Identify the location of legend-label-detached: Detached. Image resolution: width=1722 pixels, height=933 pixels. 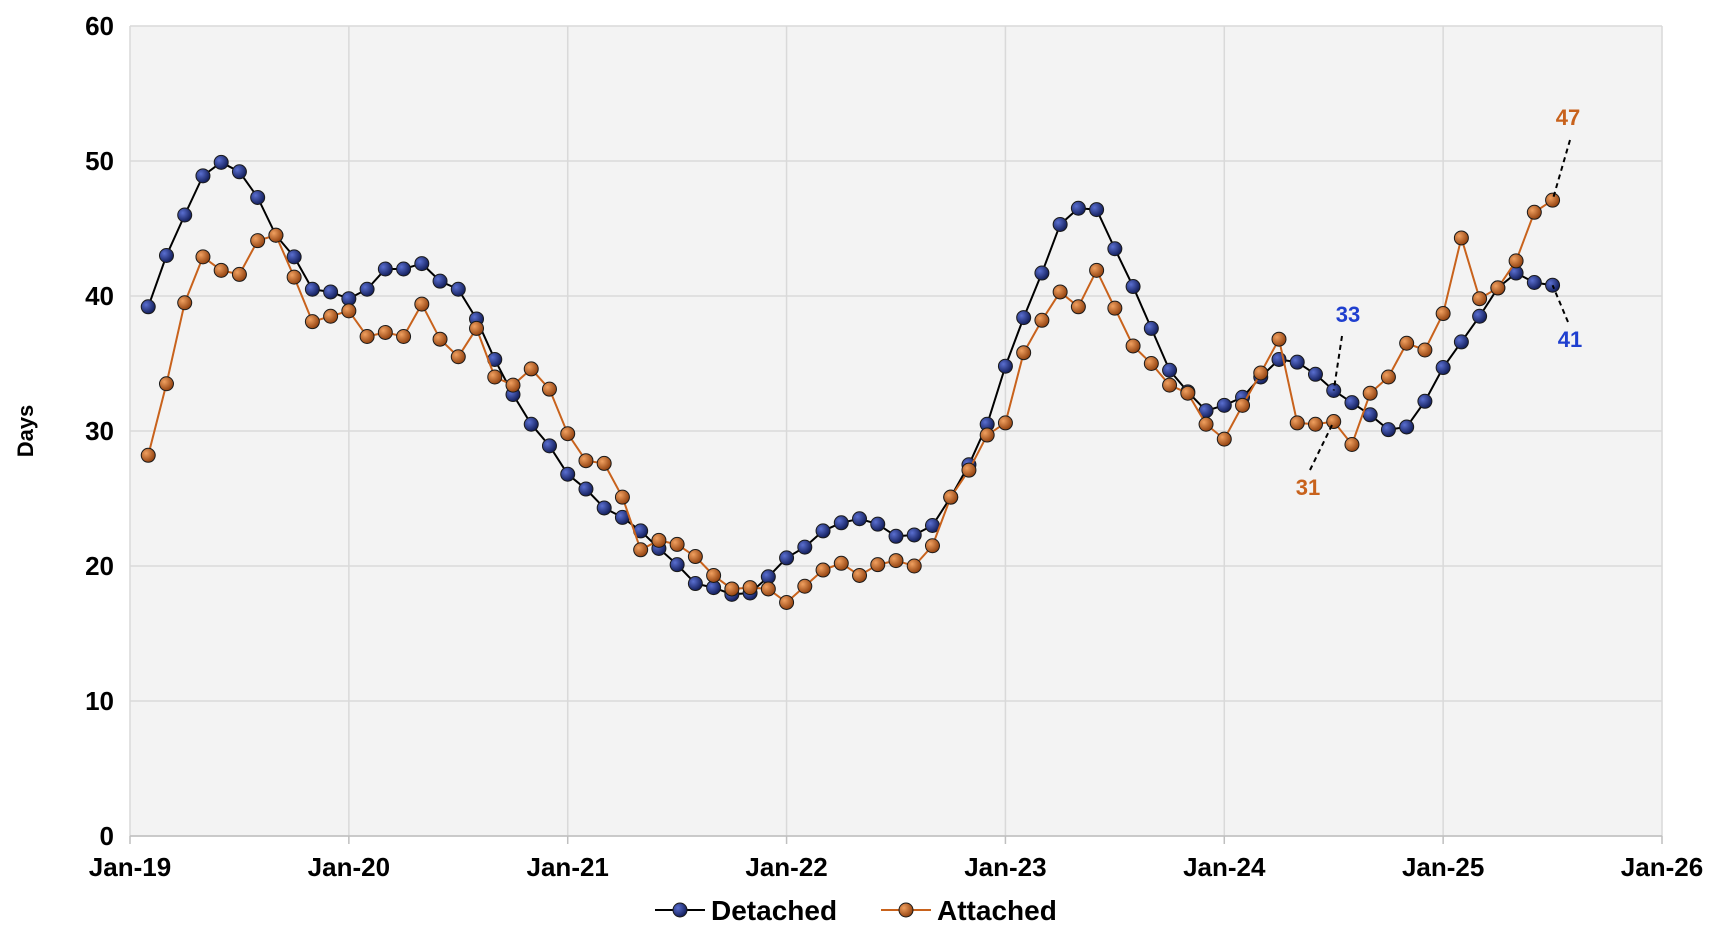
(774, 910).